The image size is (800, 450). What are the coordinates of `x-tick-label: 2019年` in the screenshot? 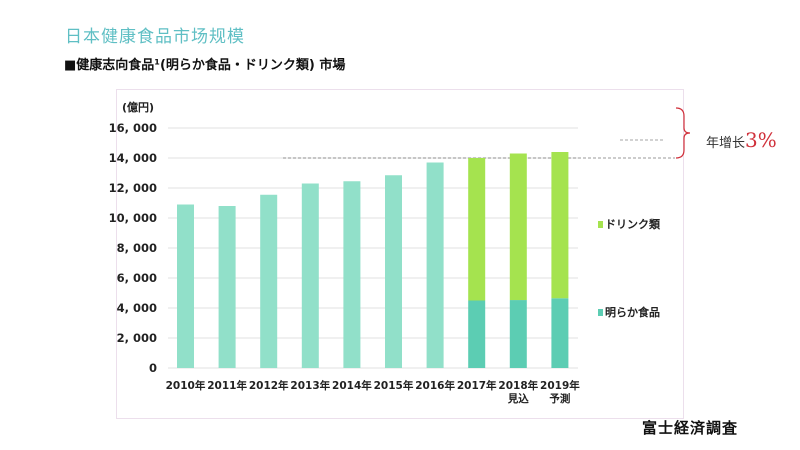 It's located at (560, 385).